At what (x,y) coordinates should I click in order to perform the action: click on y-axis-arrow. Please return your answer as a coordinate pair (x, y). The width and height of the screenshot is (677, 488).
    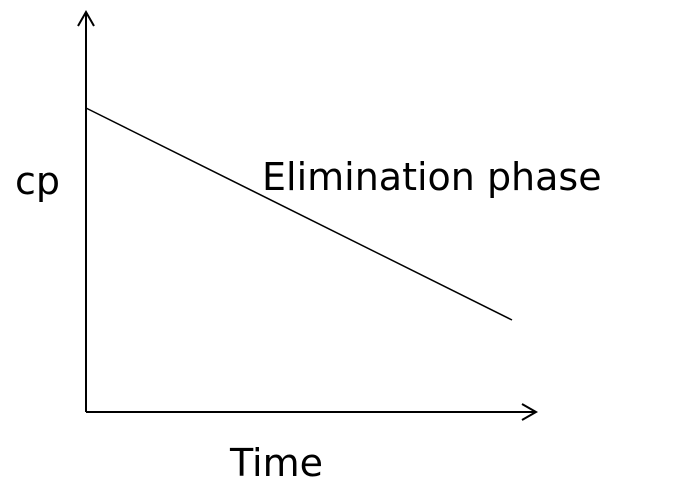
    Looking at the image, I should click on (86, 18).